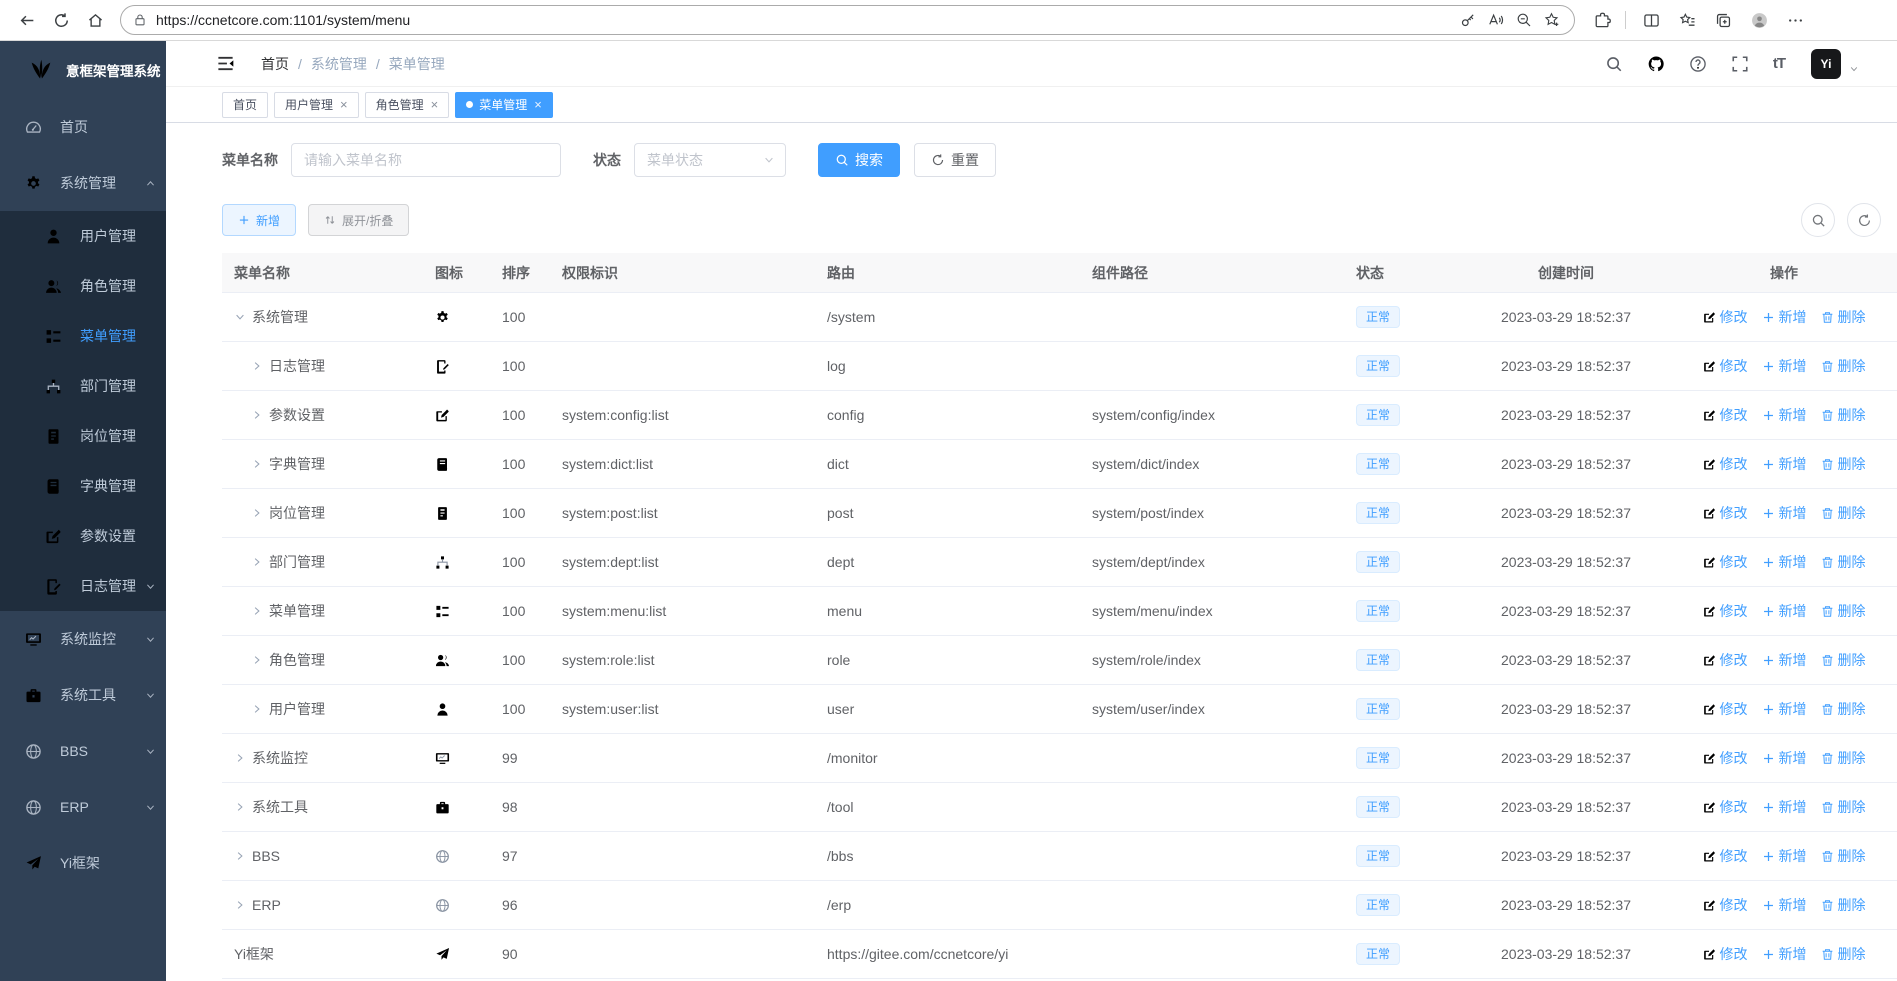 This screenshot has width=1897, height=981. I want to click on breadcrumb-item: 首页, so click(275, 63).